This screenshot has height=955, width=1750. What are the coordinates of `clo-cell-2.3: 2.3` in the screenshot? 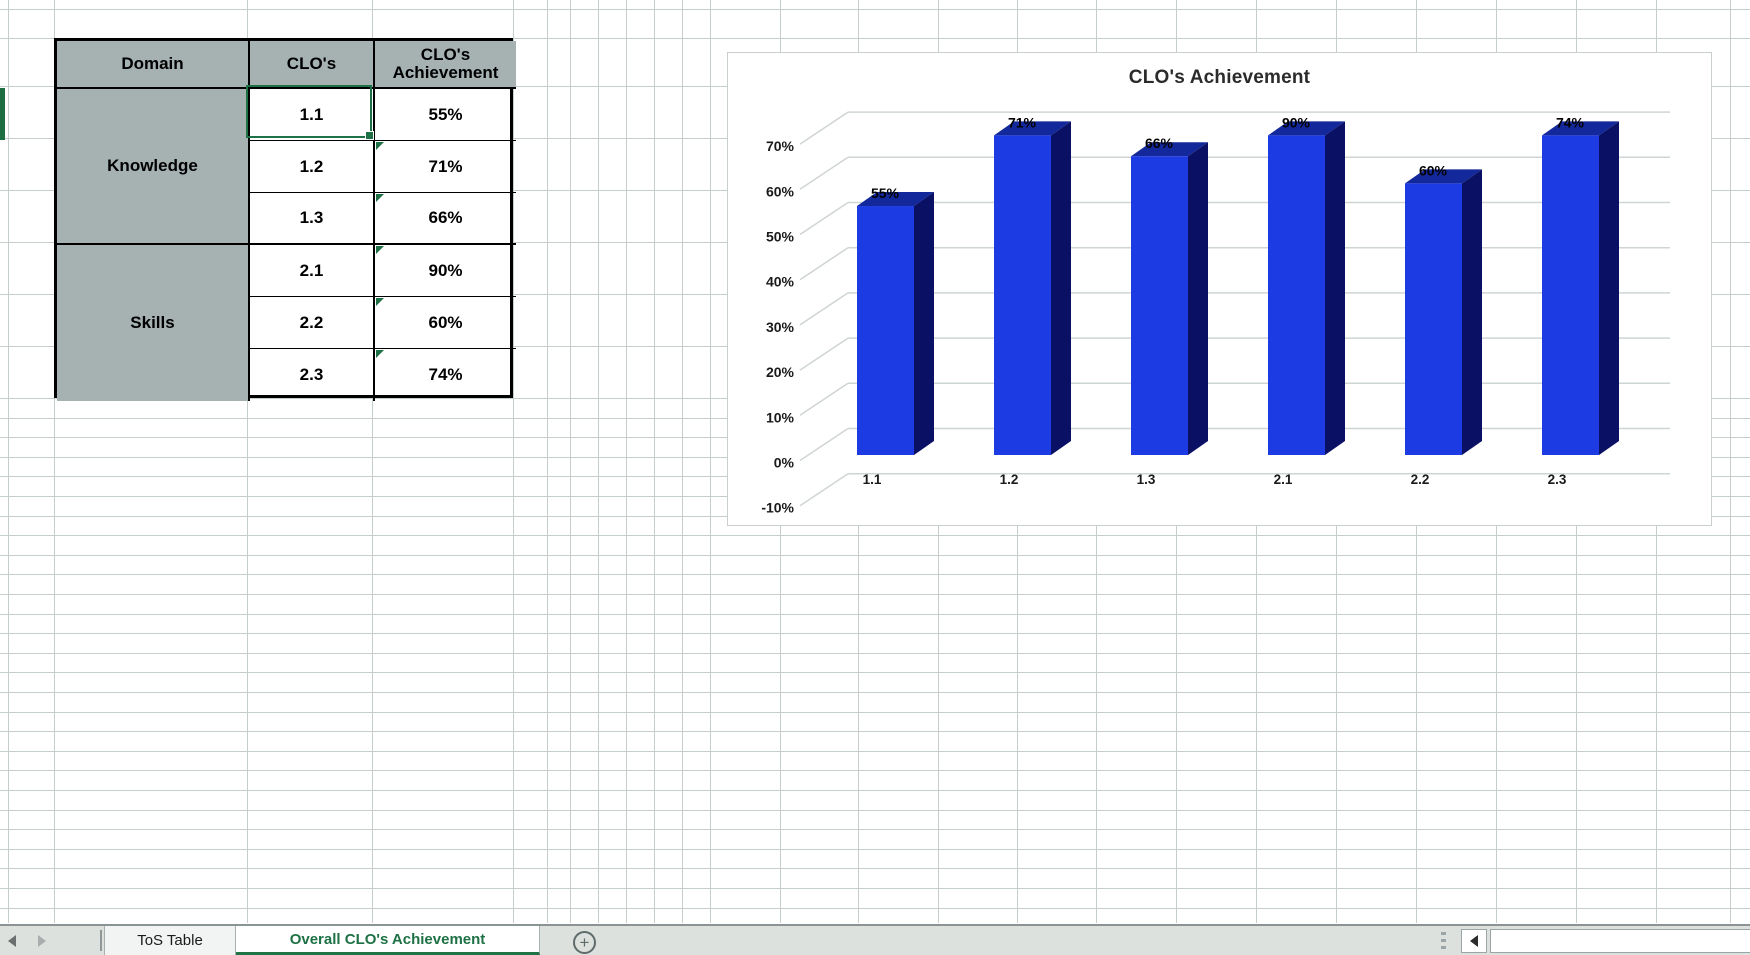 It's located at (312, 375).